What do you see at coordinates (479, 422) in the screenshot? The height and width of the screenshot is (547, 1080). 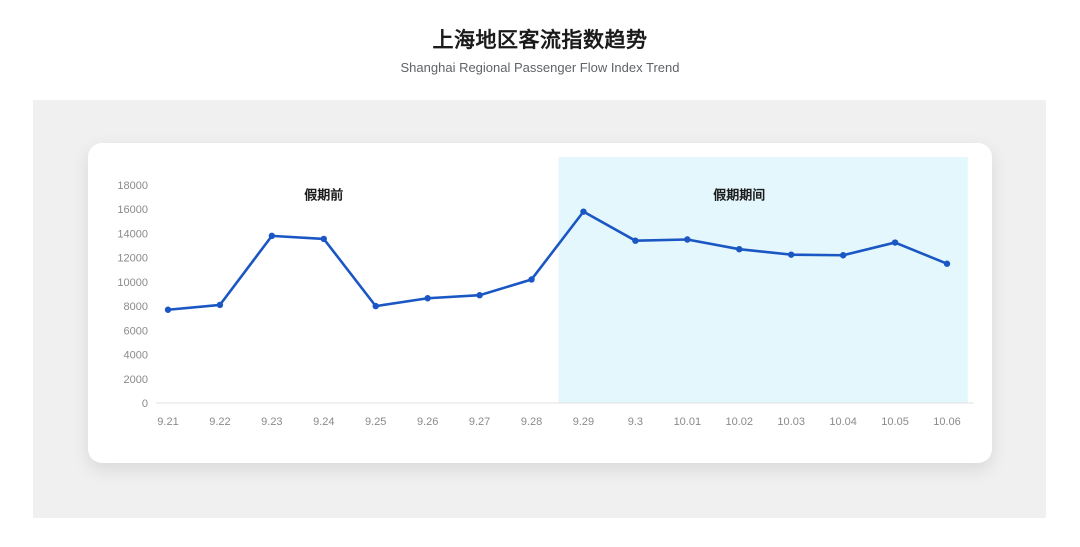 I see `x-tick-label: 9.27` at bounding box center [479, 422].